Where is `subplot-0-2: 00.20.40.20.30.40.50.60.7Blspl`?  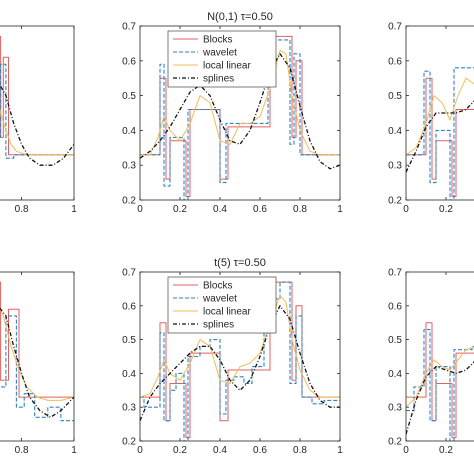 subplot-0-2: 00.20.40.20.30.40.50.60.7Blspl is located at coordinates (431, 118).